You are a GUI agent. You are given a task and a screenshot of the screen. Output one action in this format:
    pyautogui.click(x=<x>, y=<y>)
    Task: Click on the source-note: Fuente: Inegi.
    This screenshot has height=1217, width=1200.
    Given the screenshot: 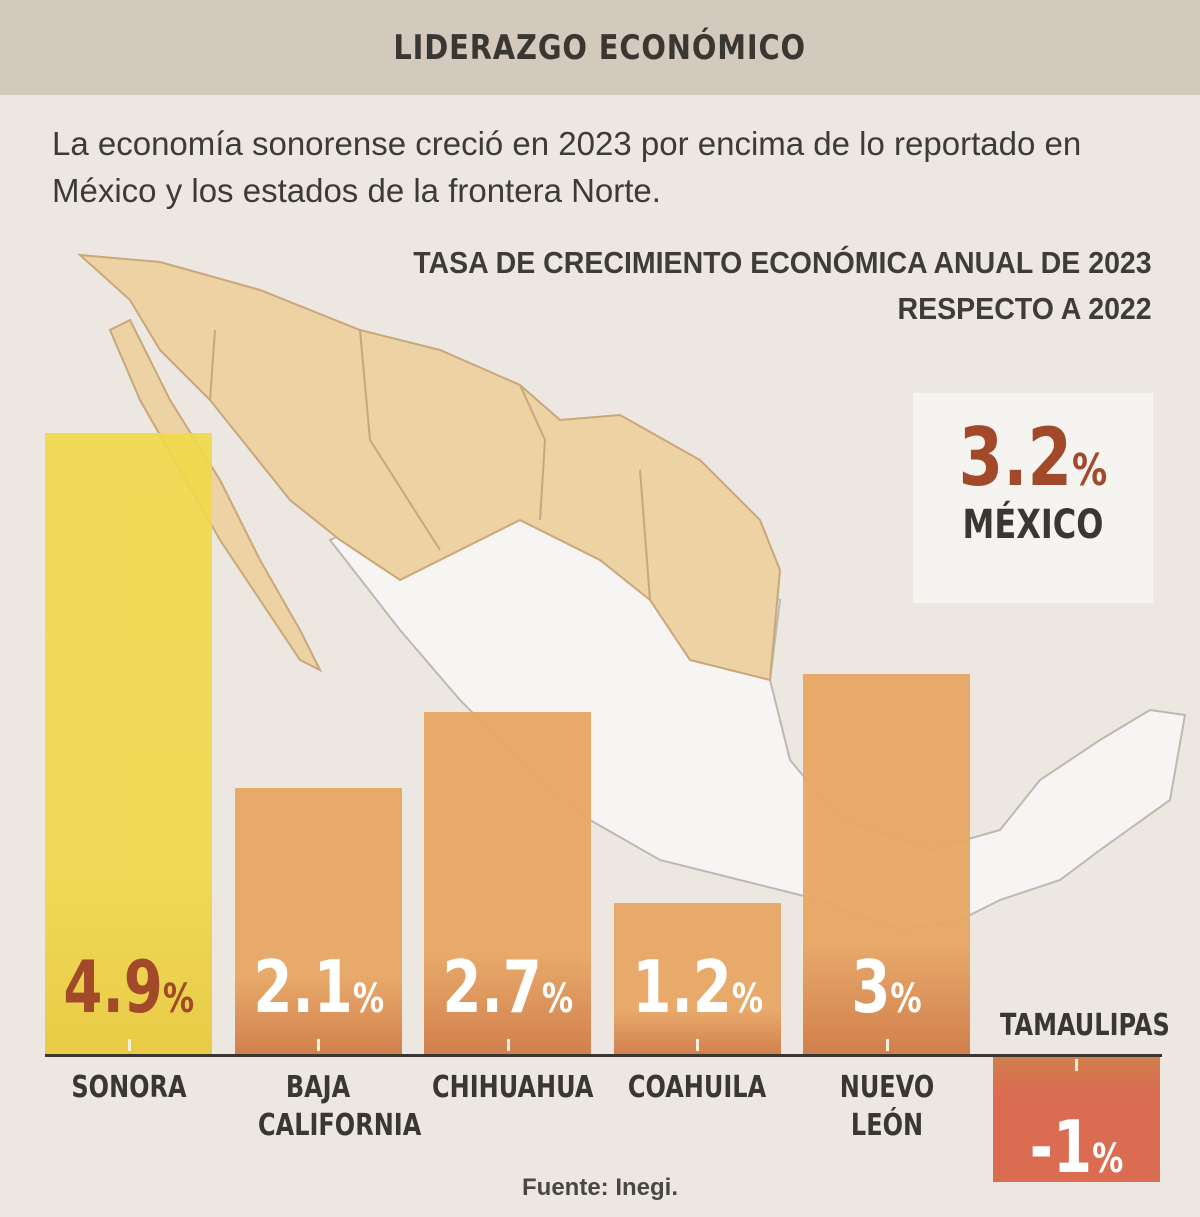 What is the action you would take?
    pyautogui.click(x=600, y=1187)
    